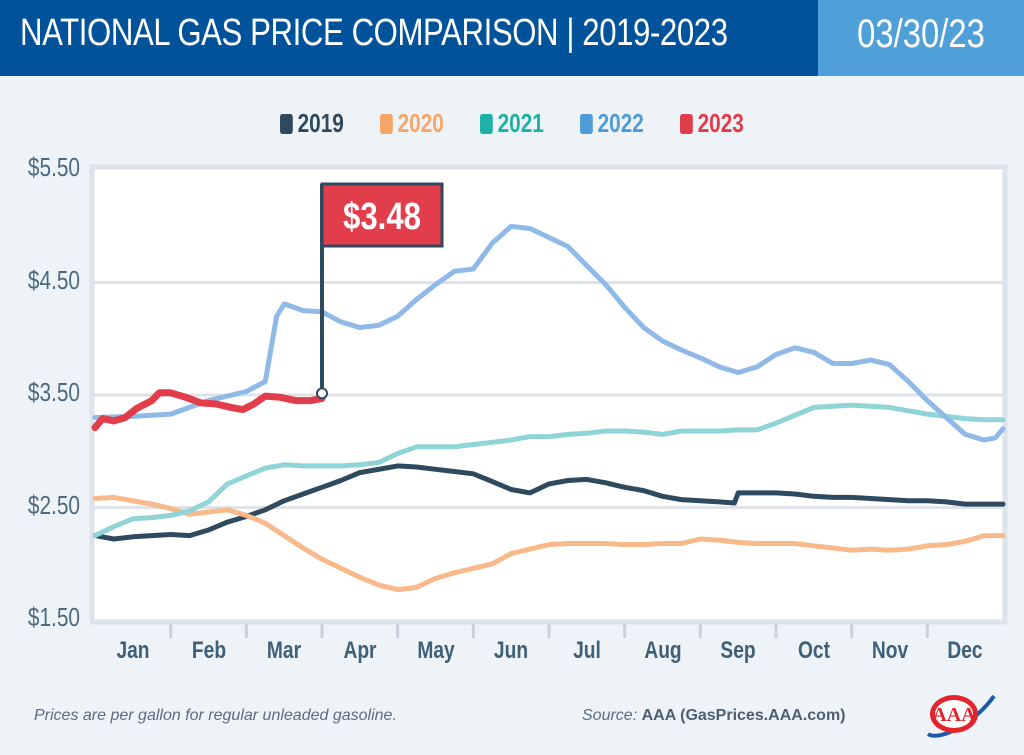  Describe the element at coordinates (53, 504) in the screenshot. I see `y-tick-label: $2.50` at that location.